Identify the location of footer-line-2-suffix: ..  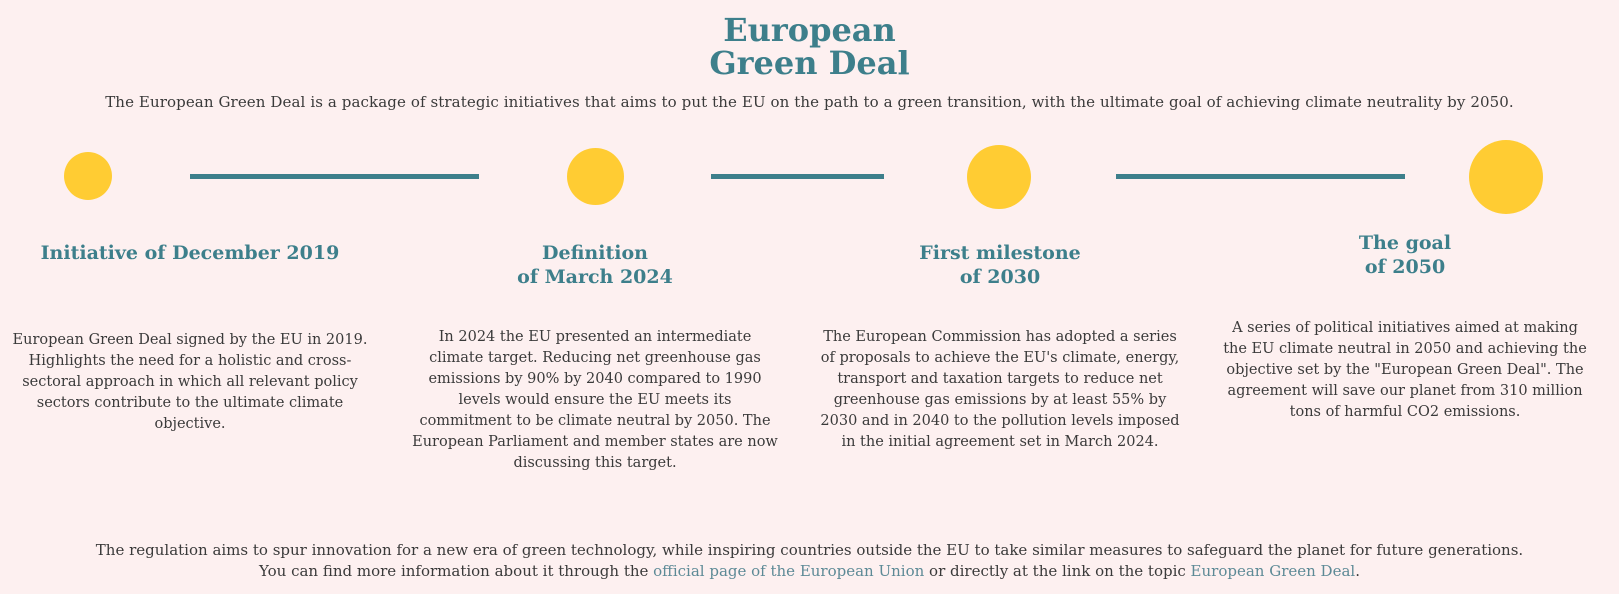
(1357, 571).